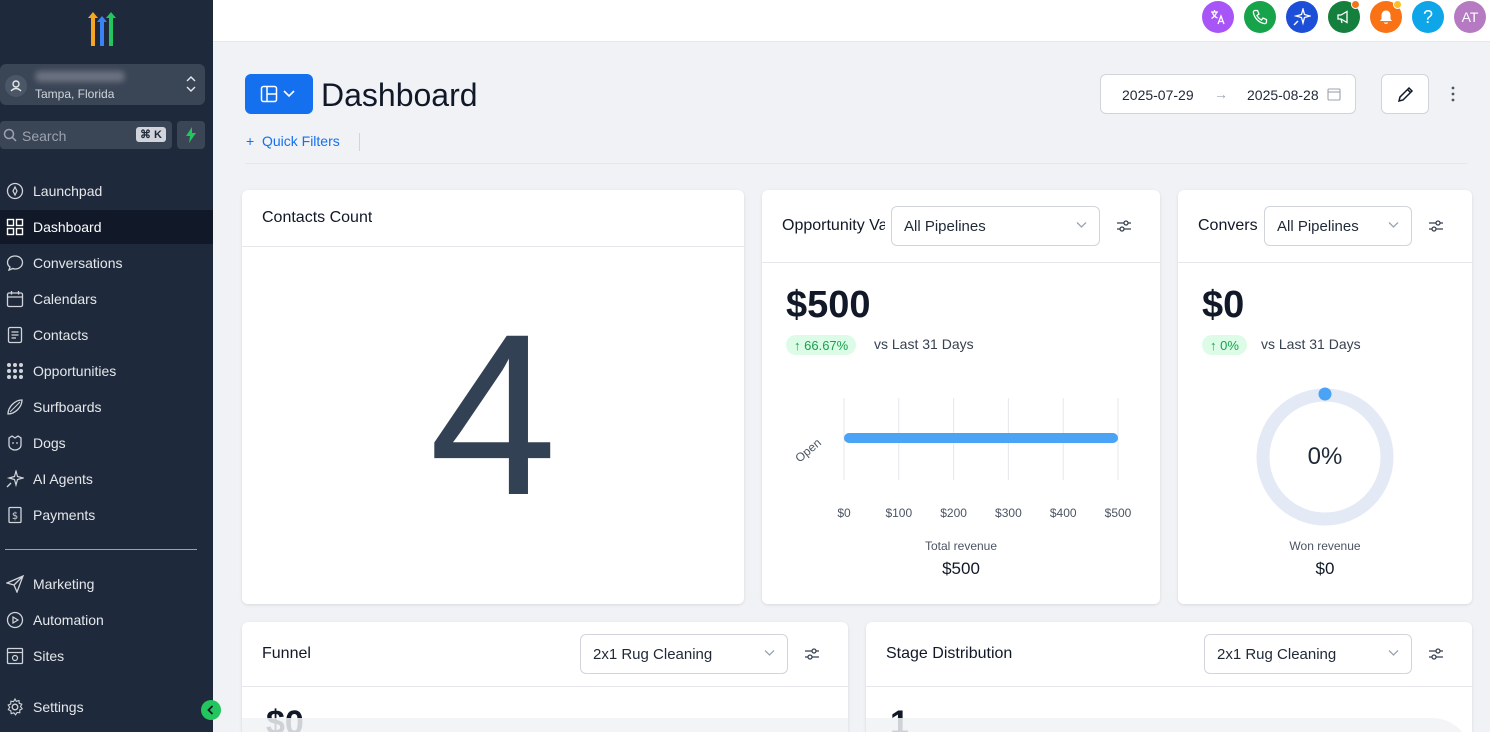 The image size is (1490, 732). What do you see at coordinates (1118, 513) in the screenshot?
I see `x-tick-label: $500` at bounding box center [1118, 513].